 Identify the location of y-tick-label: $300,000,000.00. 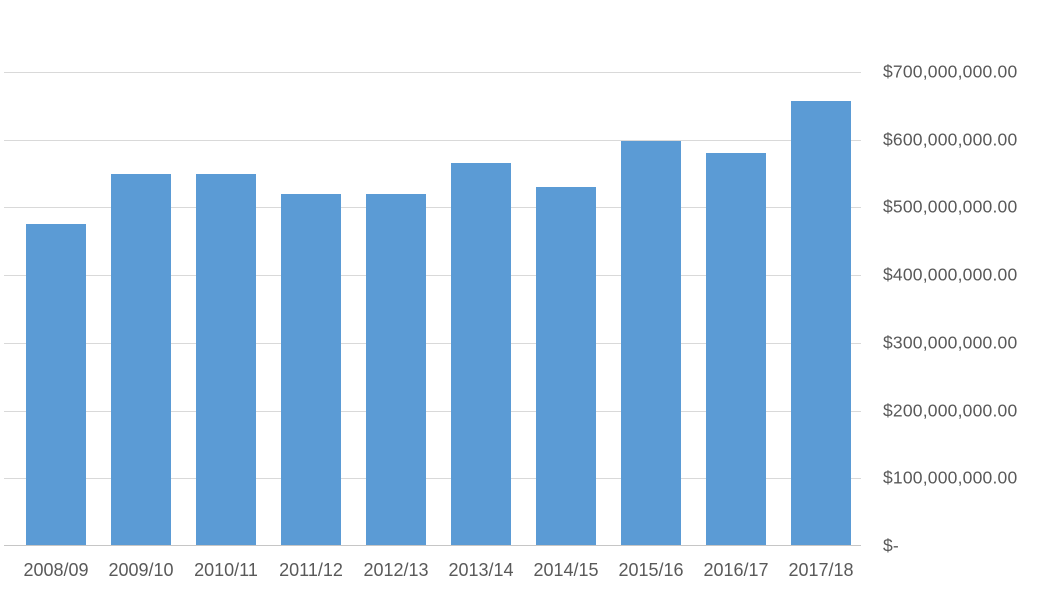
(950, 342).